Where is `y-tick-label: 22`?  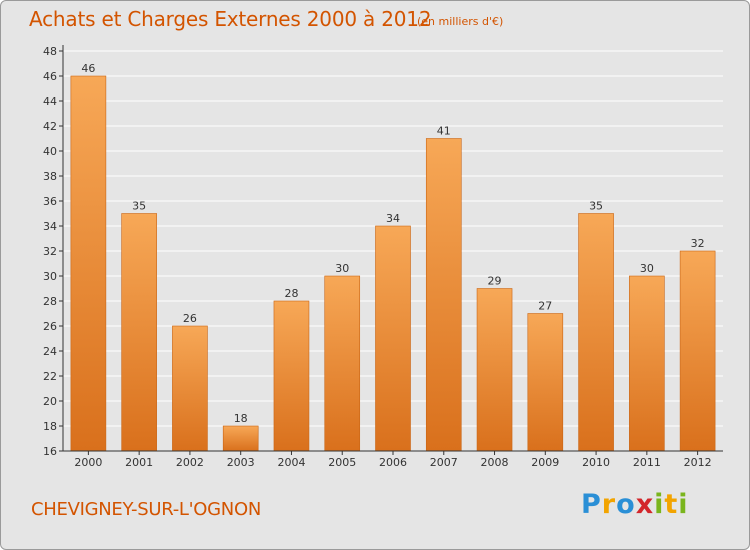
y-tick-label: 22 is located at coordinates (50, 376).